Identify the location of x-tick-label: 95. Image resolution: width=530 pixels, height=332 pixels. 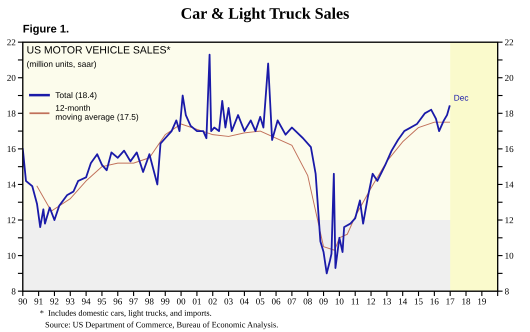
(102, 301).